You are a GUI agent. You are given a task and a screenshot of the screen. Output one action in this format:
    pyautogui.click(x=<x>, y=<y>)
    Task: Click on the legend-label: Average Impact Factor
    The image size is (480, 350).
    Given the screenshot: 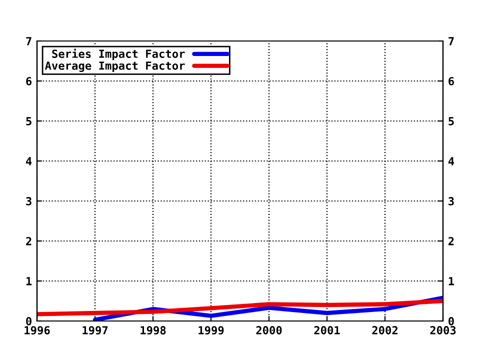 What is the action you would take?
    pyautogui.click(x=114, y=67)
    